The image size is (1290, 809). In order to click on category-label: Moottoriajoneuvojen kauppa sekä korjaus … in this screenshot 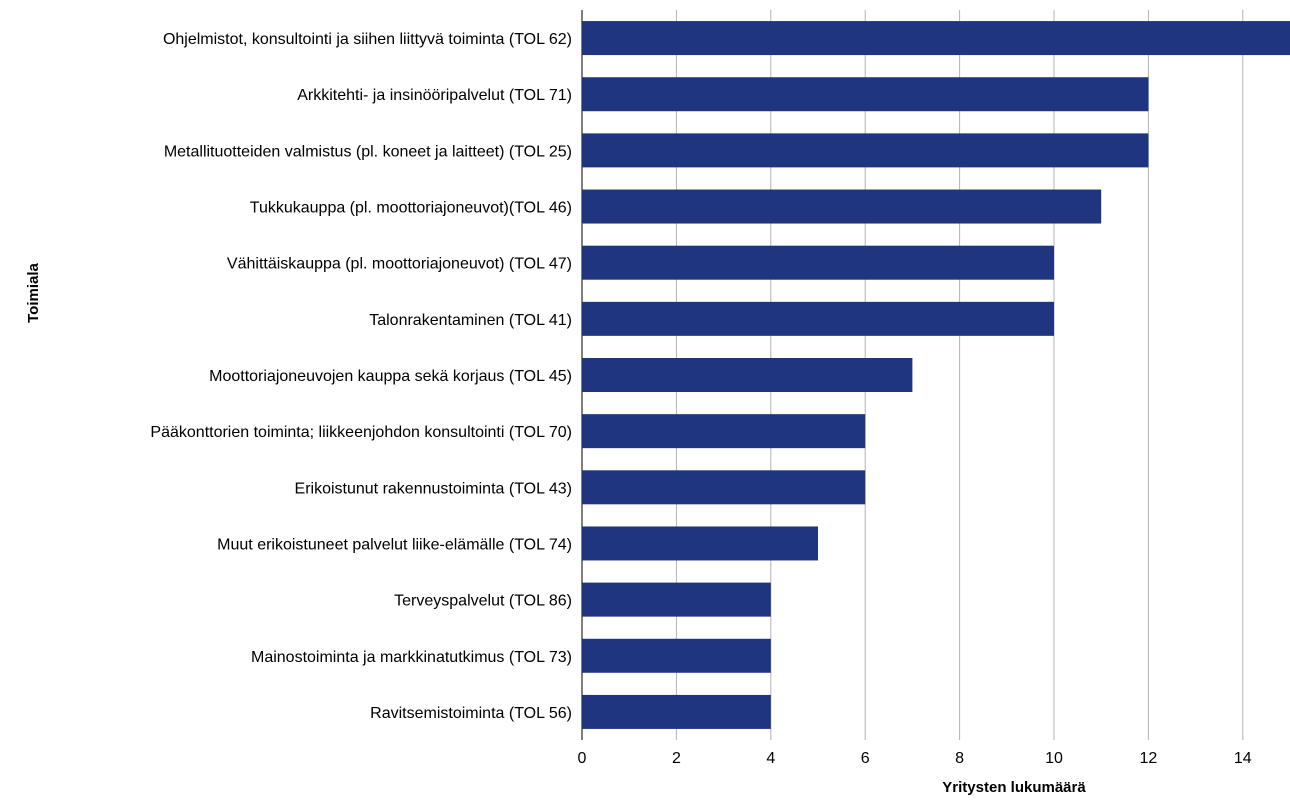, I will do `click(390, 376)`.